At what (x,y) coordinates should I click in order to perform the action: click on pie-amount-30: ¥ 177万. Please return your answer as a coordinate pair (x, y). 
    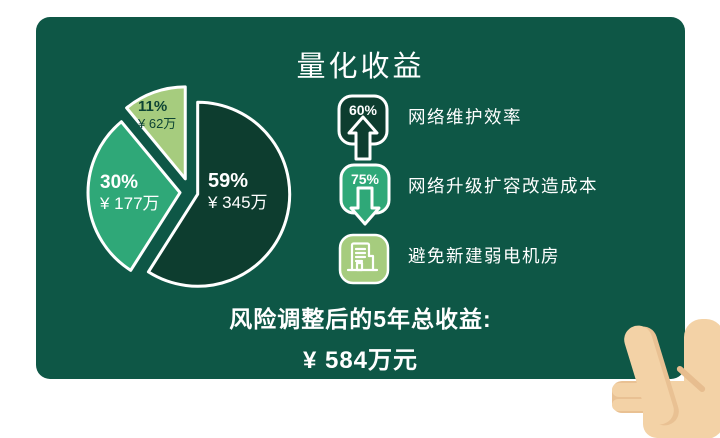
    Looking at the image, I should click on (130, 203).